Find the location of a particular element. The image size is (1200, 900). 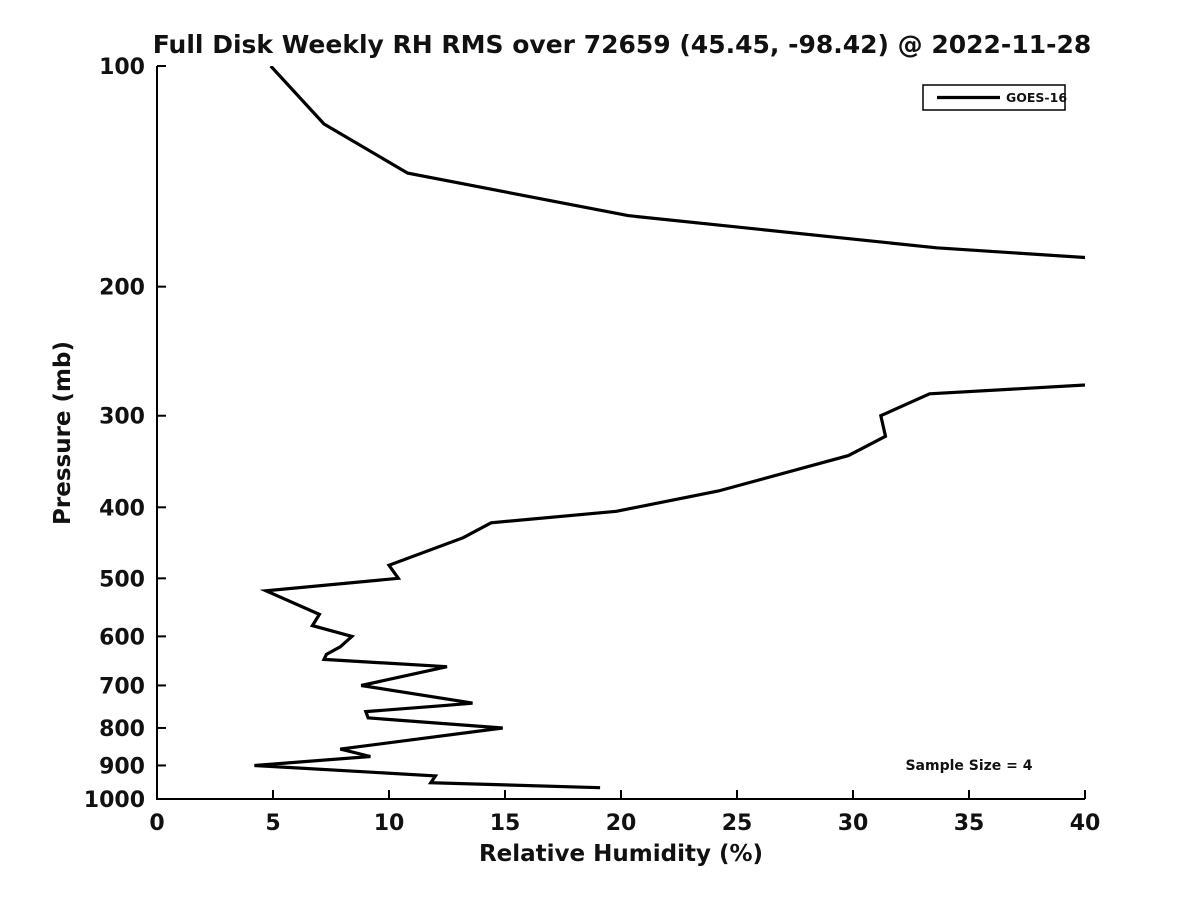

y-axis-label: Pressure (mb) is located at coordinates (63, 433).